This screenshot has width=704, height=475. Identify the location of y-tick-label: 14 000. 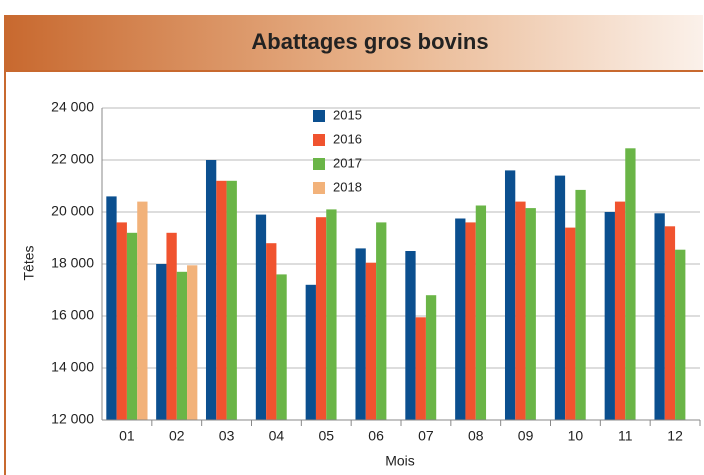
(72, 367).